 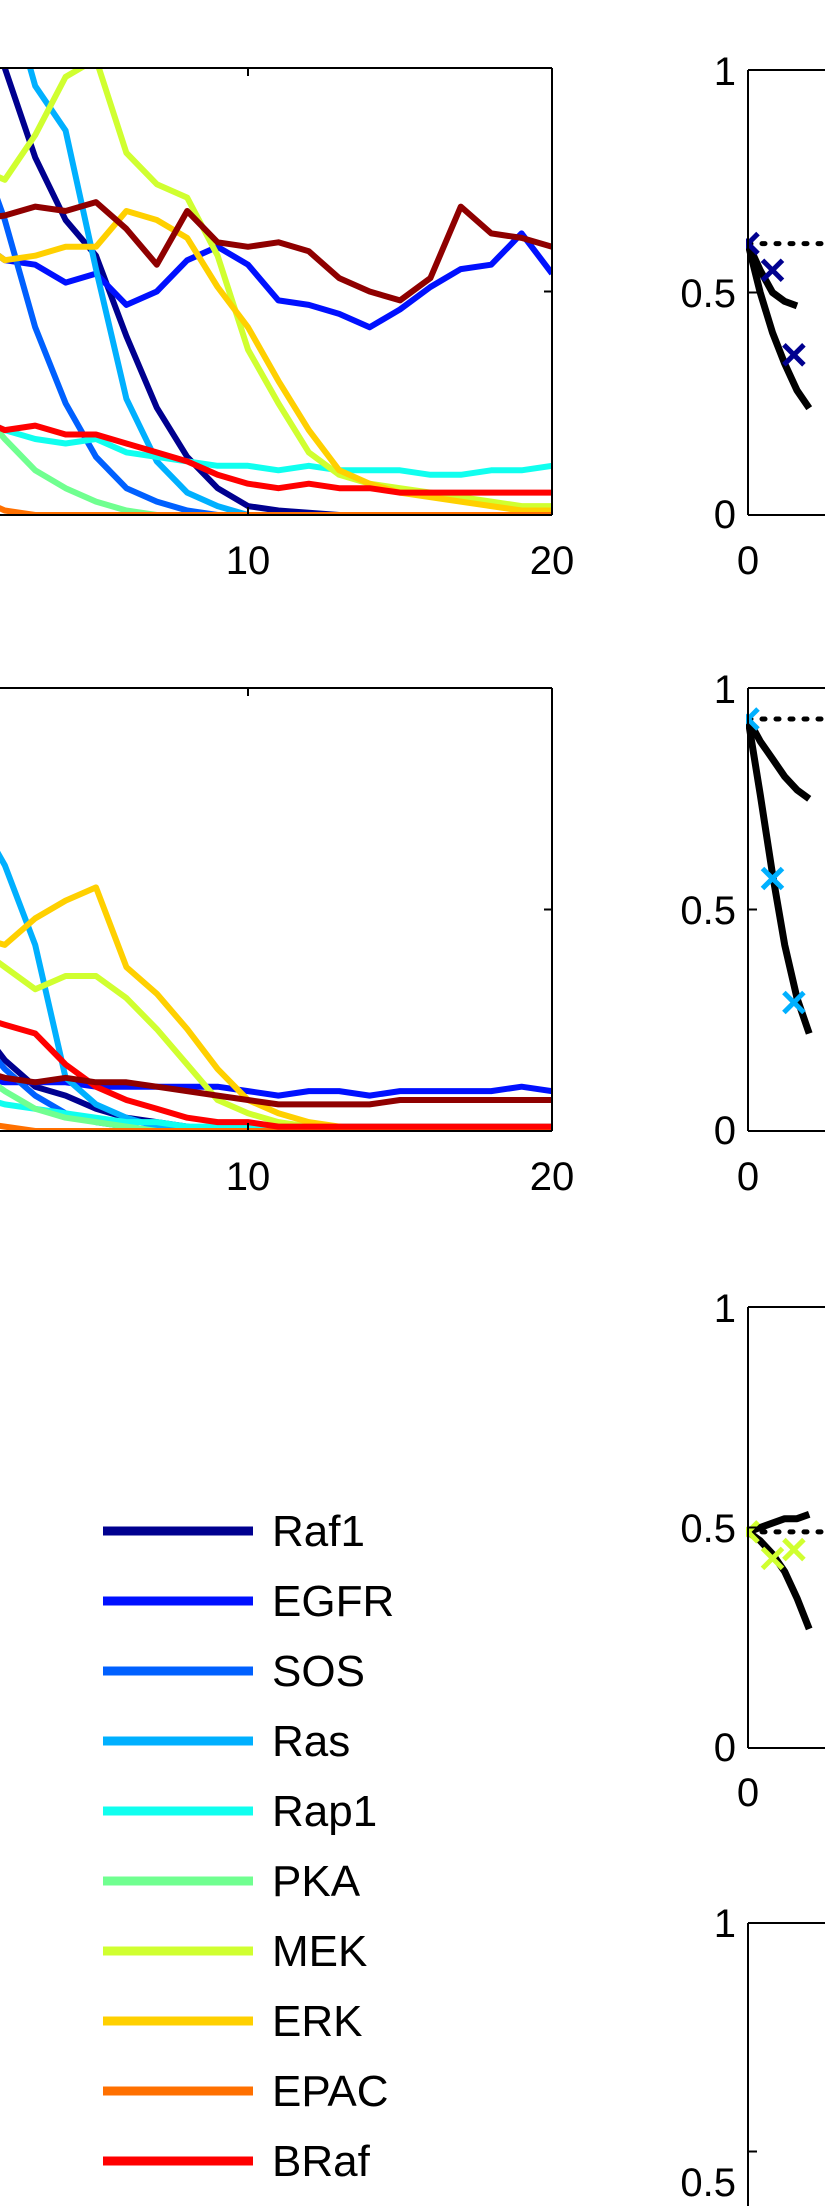 What do you see at coordinates (708, 911) in the screenshot?
I see `right-2-y-tick: 0.5` at bounding box center [708, 911].